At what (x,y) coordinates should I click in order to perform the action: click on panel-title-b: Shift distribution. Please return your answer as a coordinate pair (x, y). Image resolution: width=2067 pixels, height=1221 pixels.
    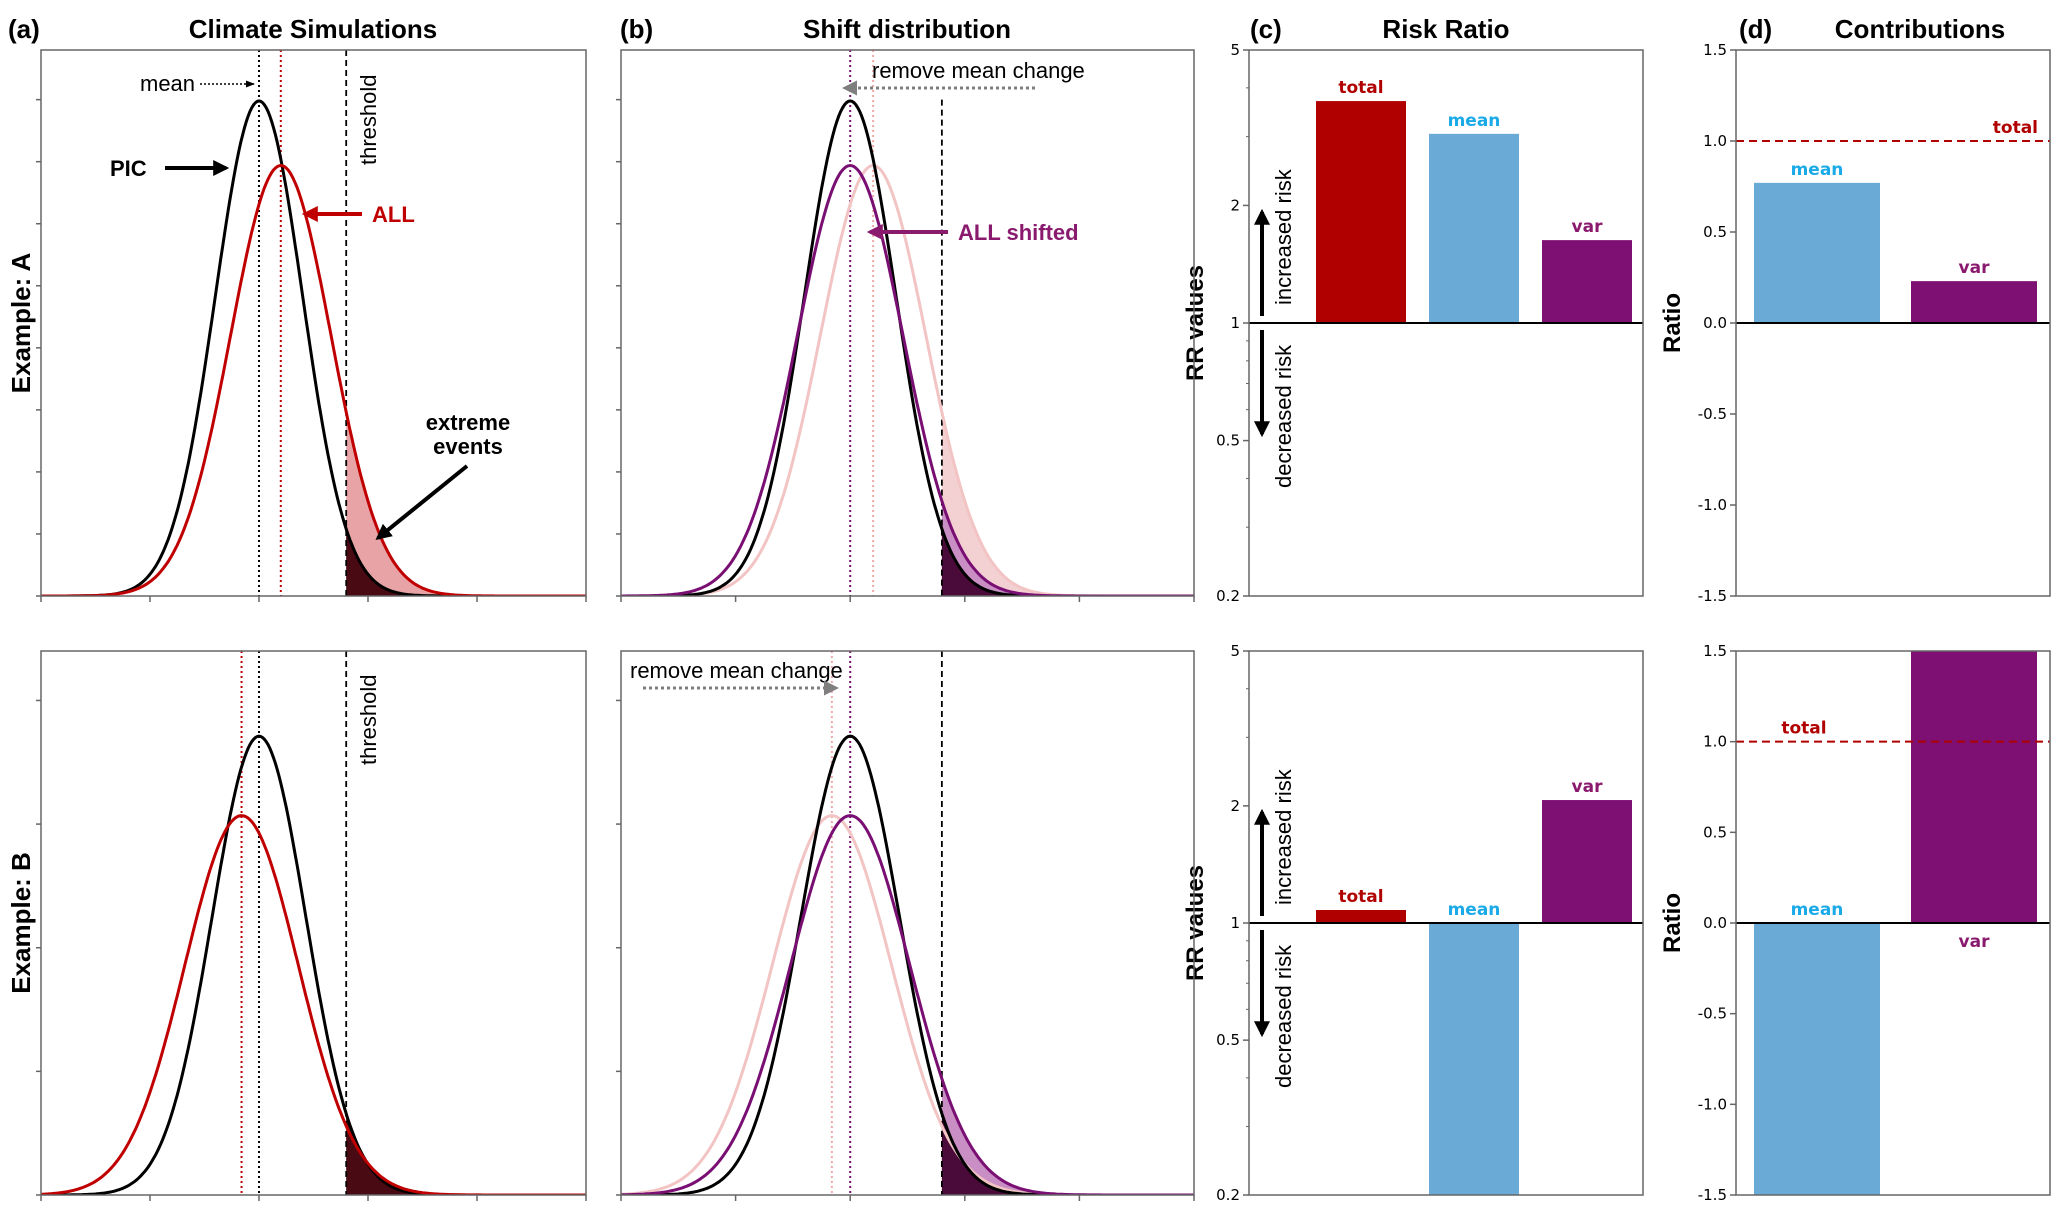
    Looking at the image, I should click on (907, 29).